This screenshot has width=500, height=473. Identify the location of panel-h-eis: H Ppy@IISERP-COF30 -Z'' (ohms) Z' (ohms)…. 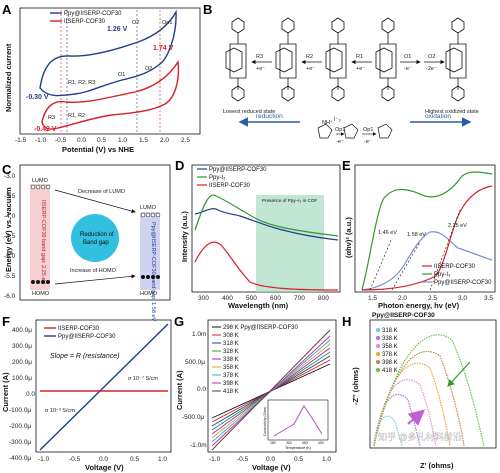
(419, 391).